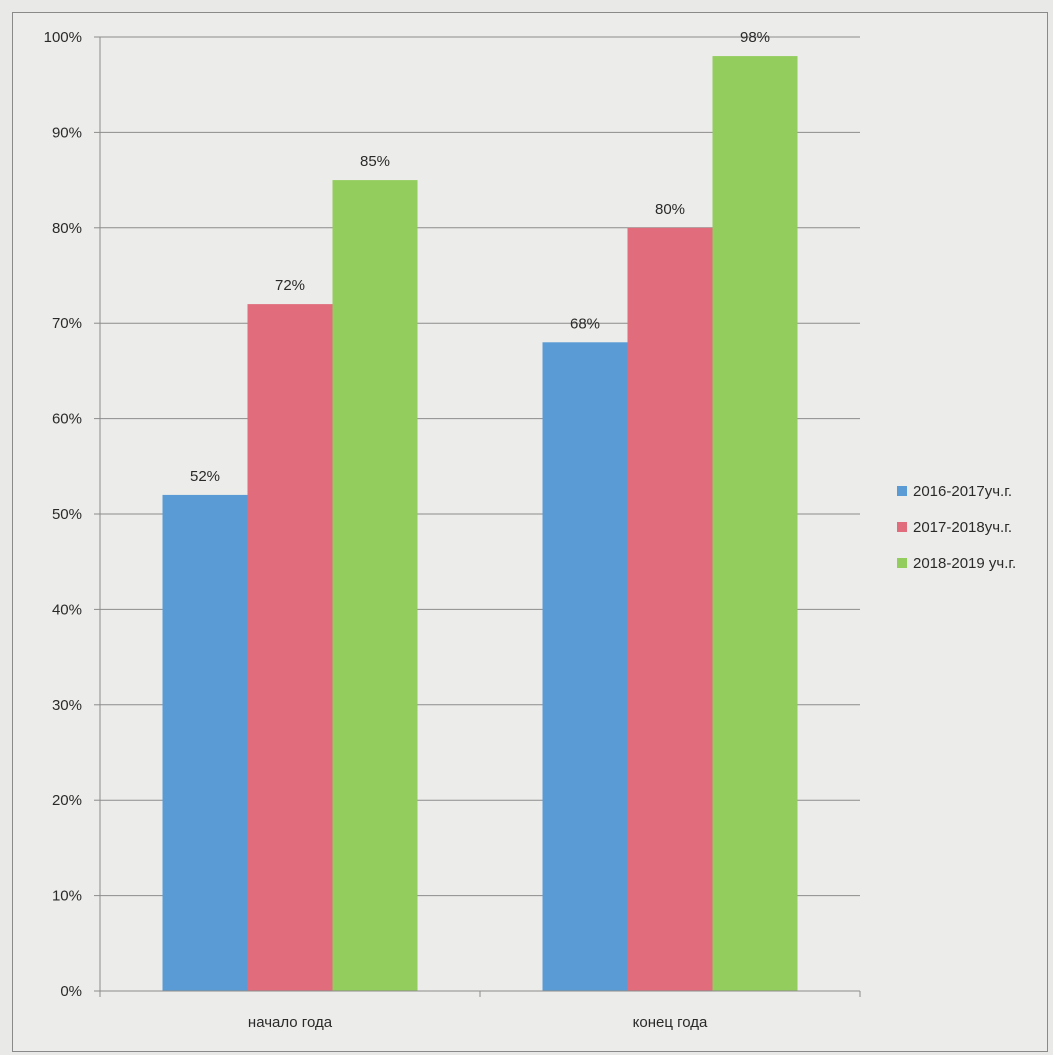 The height and width of the screenshot is (1055, 1053). What do you see at coordinates (962, 527) in the screenshot?
I see `legend-label: 2017-2018уч.г.` at bounding box center [962, 527].